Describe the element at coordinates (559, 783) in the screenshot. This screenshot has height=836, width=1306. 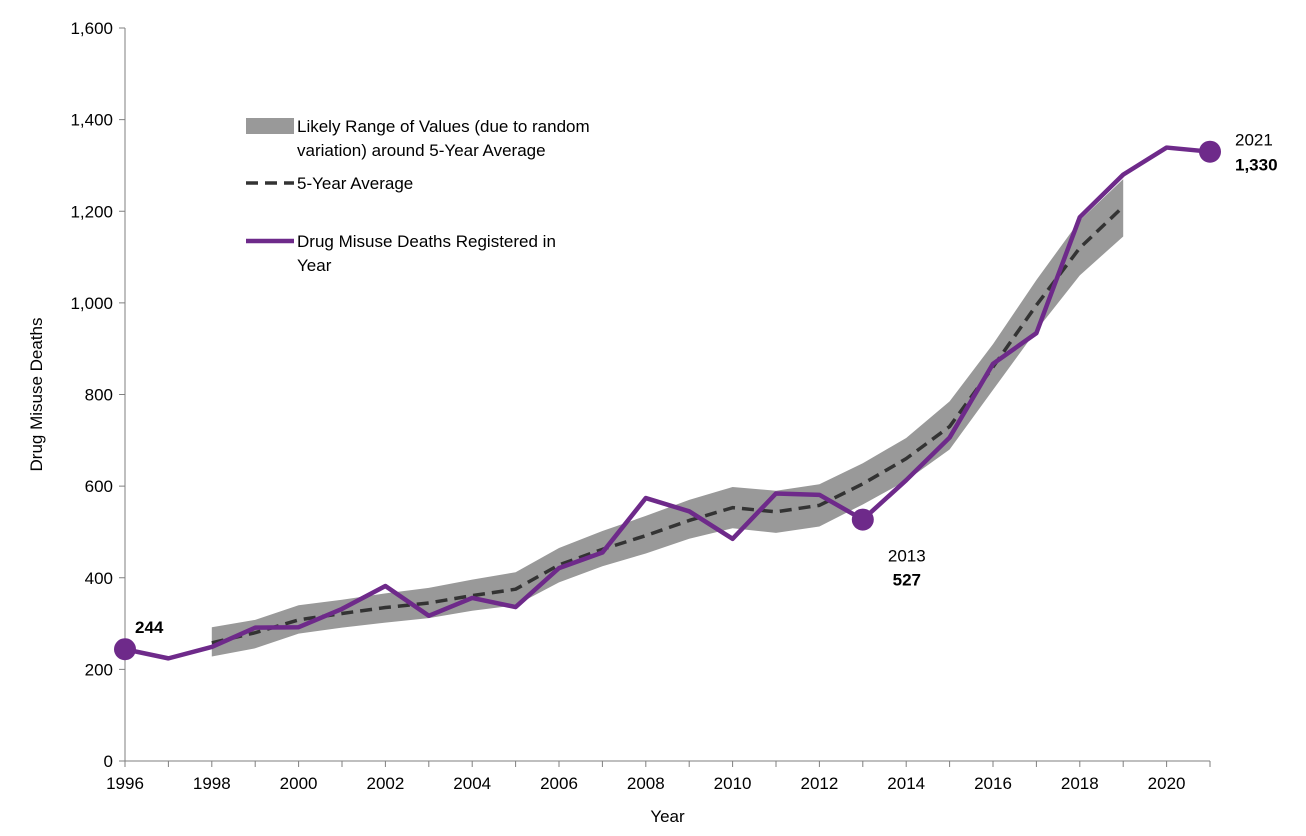
I see `x-tick-label-2006: 2006` at that location.